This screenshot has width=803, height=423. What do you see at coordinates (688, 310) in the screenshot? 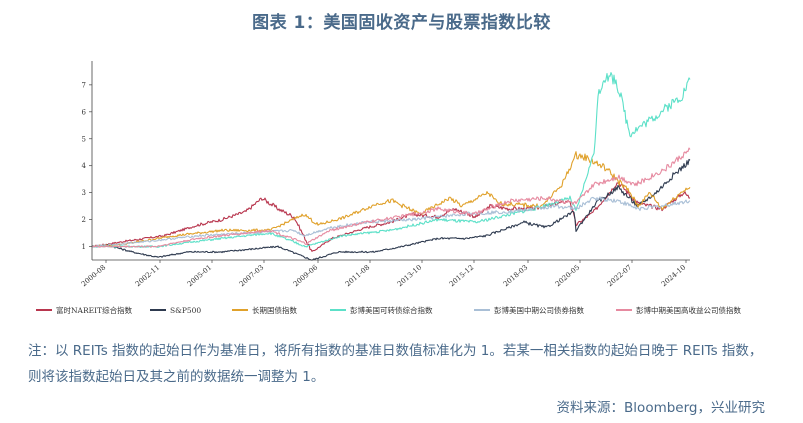
I see `legend-label-5: 彭博中期美国高收益公司债指数` at bounding box center [688, 310].